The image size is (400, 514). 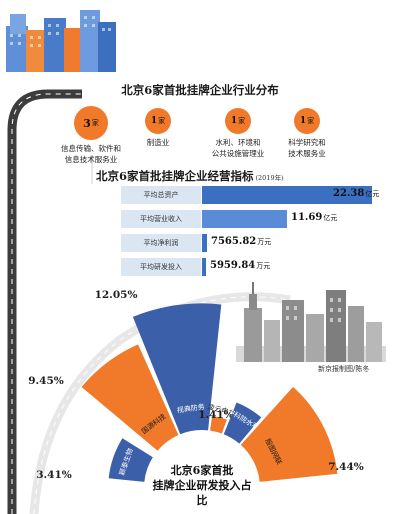 I want to click on rd-percent-label: 12.05%, so click(x=116, y=295).